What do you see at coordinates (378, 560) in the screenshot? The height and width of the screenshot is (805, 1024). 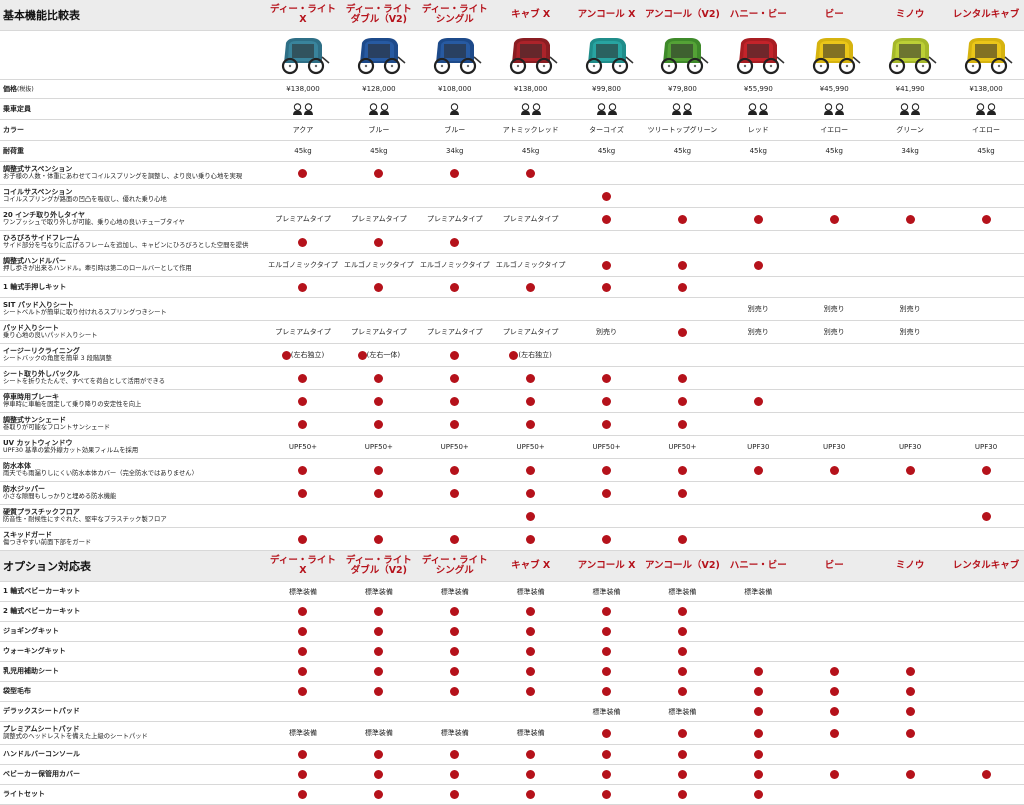 I see `model-name-line: ディー・ライト` at bounding box center [378, 560].